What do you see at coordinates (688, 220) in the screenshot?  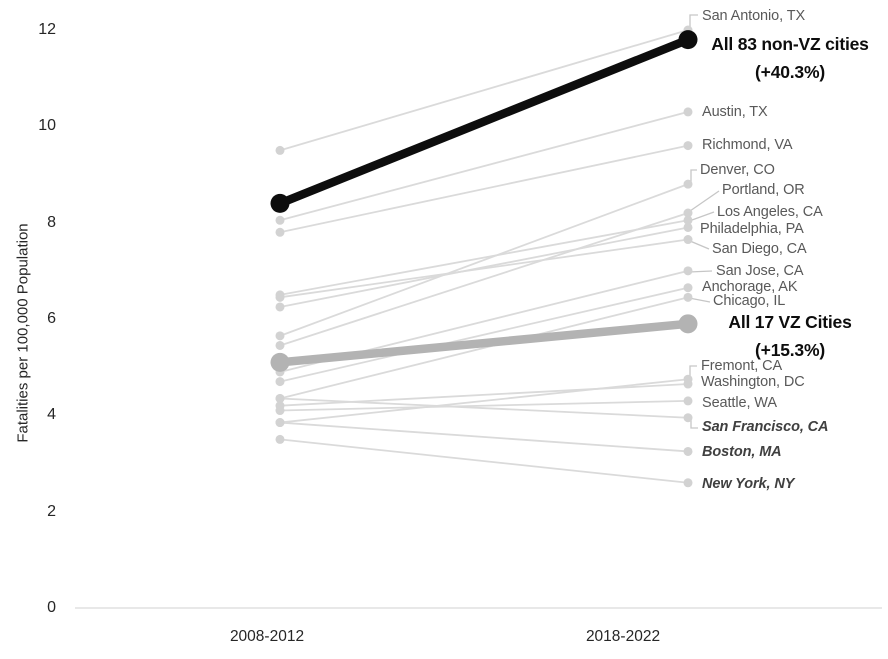 I see `dot-end-los-angeles-ca` at bounding box center [688, 220].